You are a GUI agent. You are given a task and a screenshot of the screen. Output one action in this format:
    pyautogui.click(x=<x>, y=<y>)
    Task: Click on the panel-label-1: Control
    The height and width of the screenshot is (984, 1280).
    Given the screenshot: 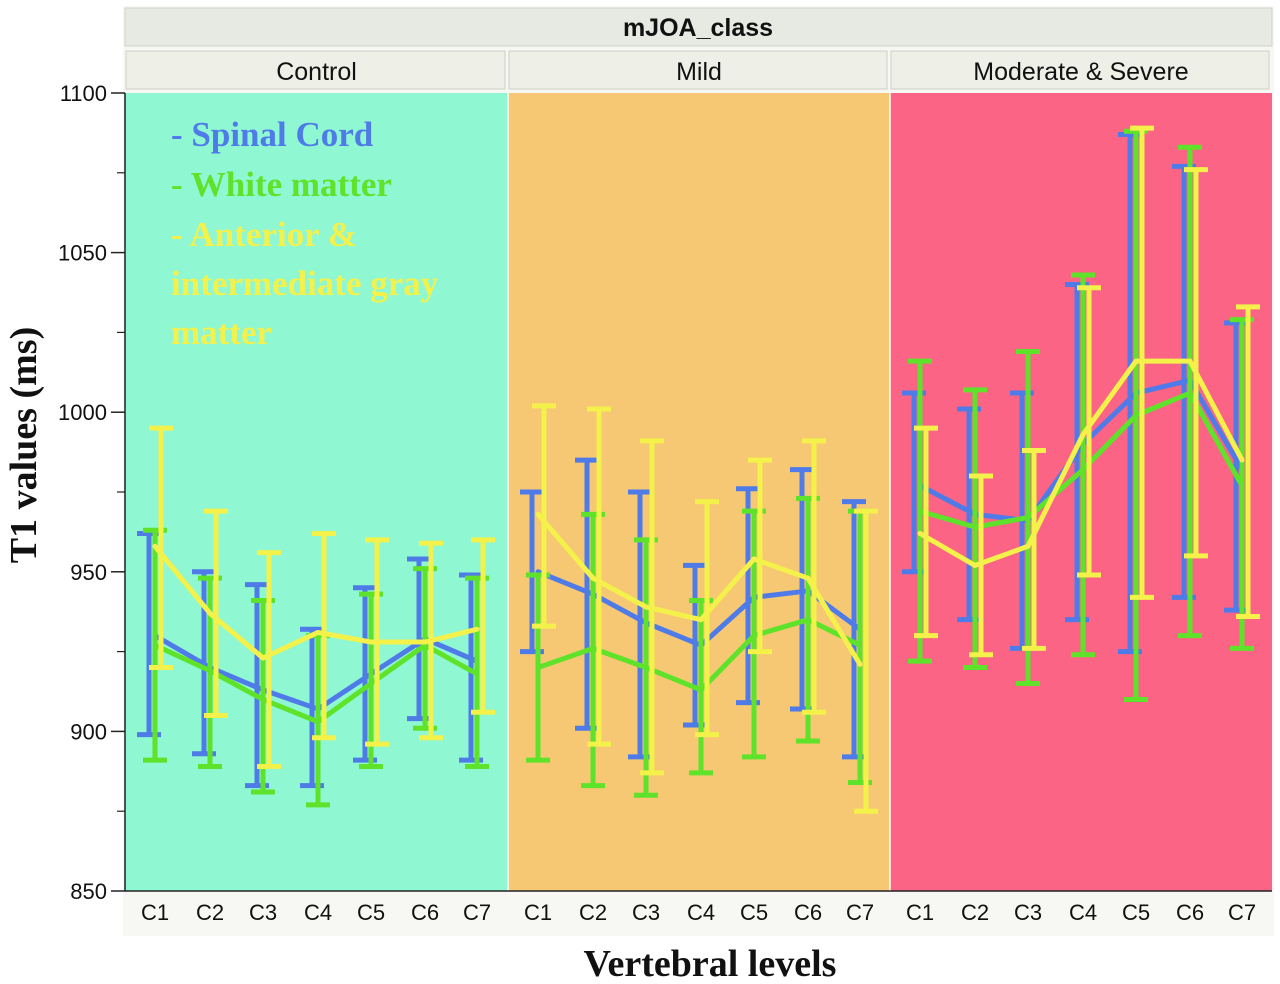 What is the action you would take?
    pyautogui.click(x=316, y=72)
    